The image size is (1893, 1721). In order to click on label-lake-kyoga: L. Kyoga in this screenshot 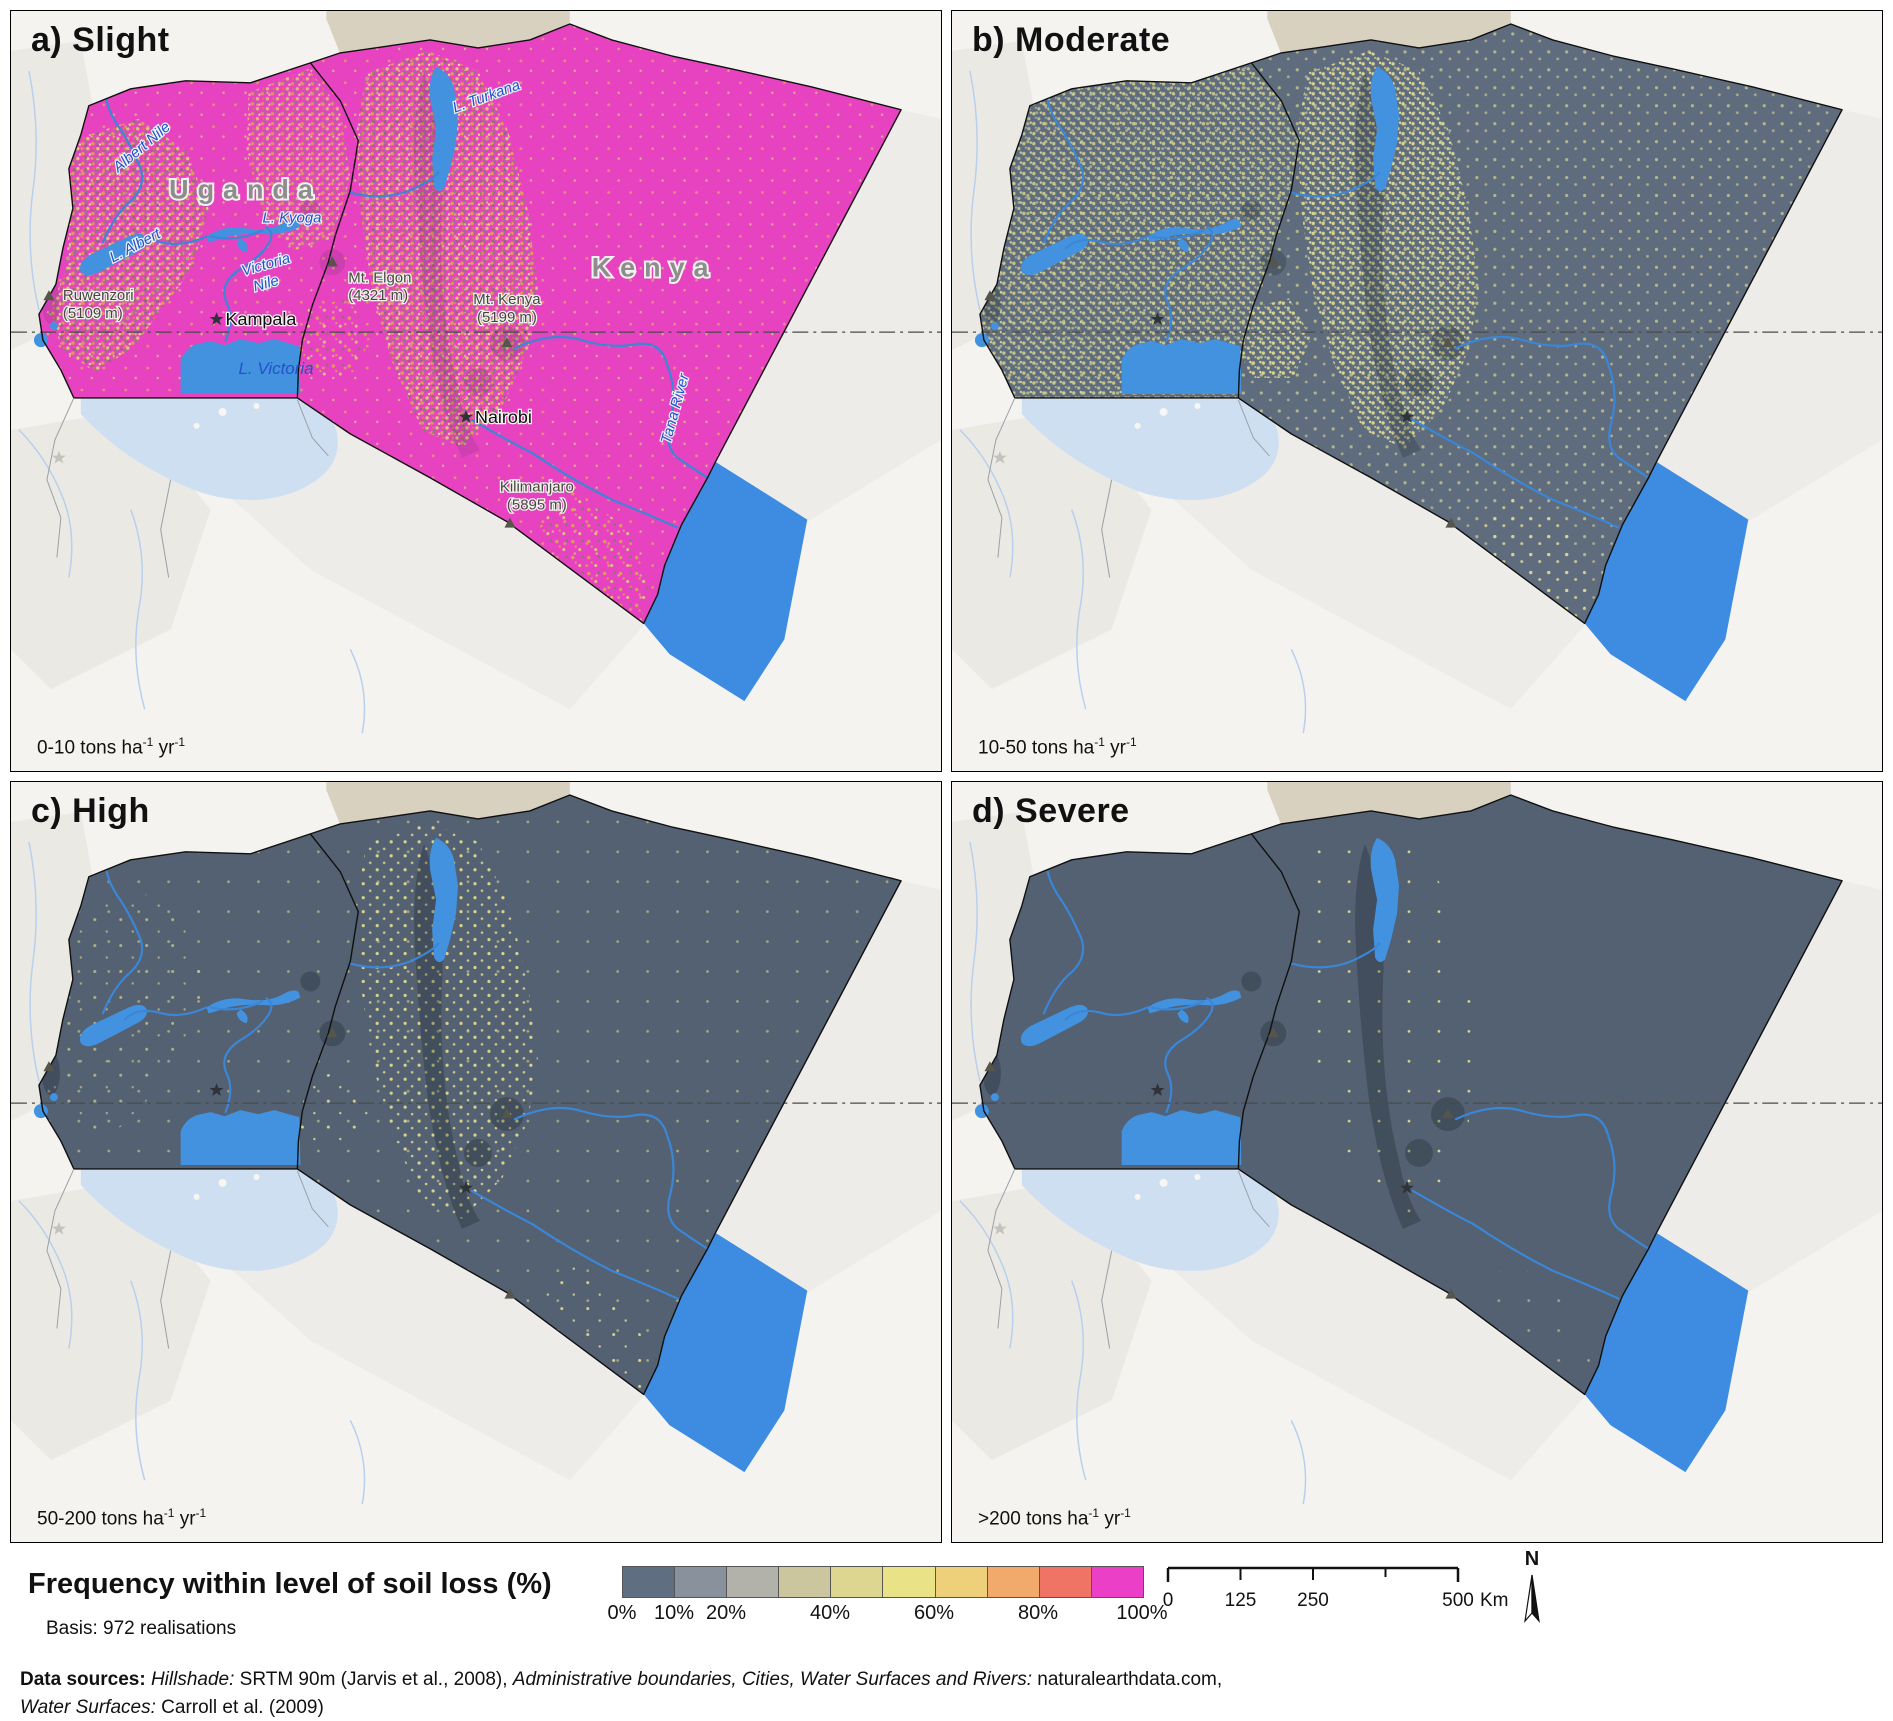, I will do `click(291, 217)`.